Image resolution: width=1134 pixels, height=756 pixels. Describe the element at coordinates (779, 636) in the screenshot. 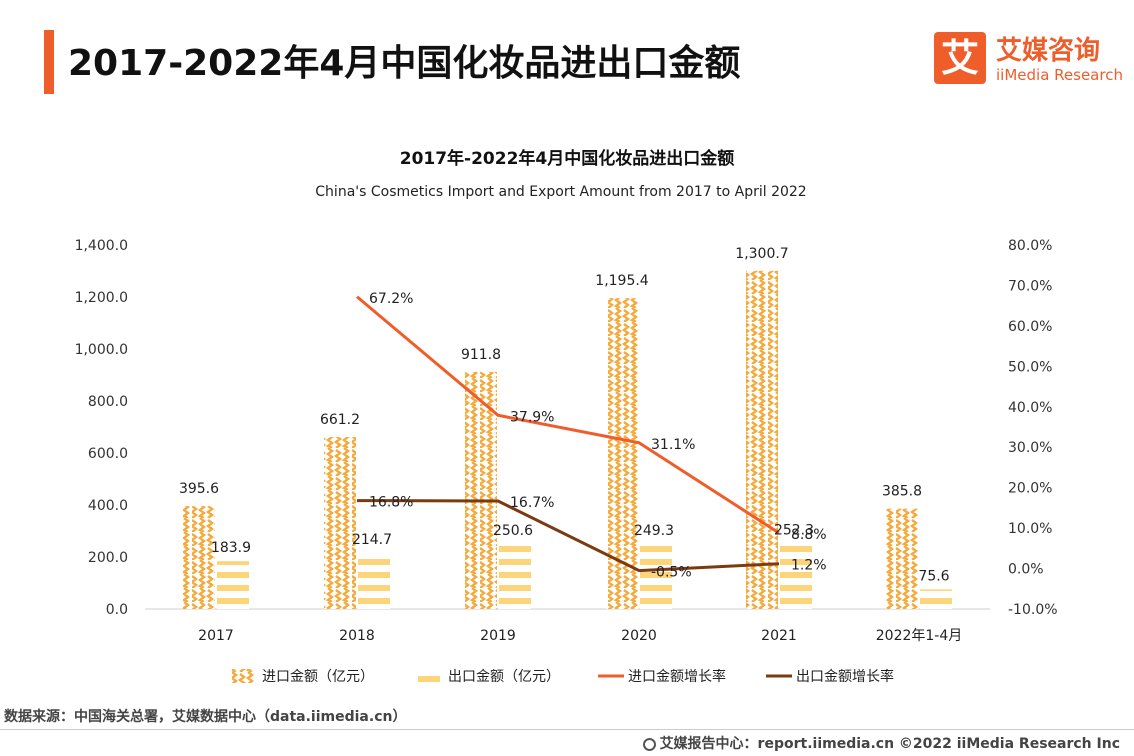

I see `x-tick-label: 2021` at that location.